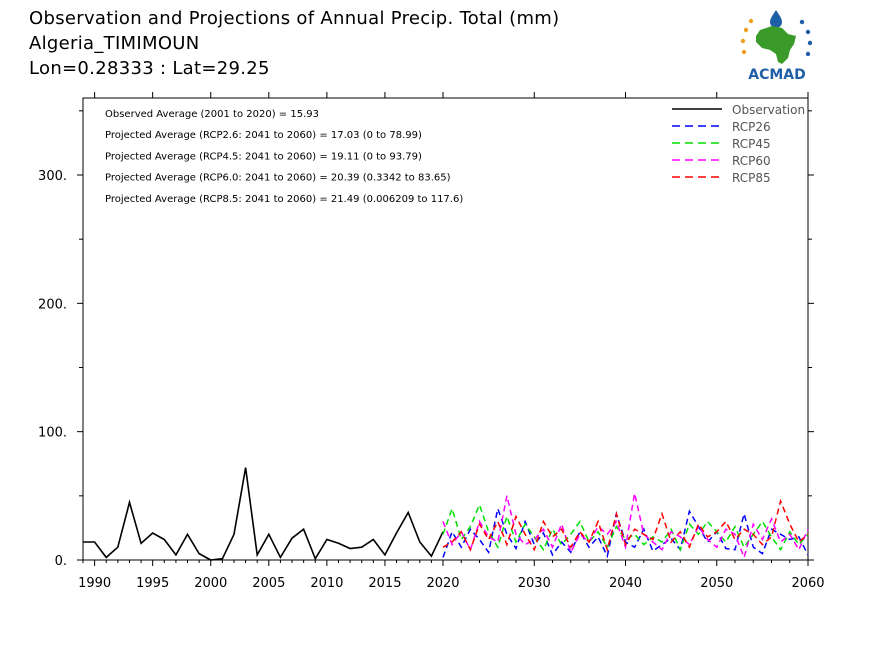 Image resolution: width=879 pixels, height=659 pixels. I want to click on y-tick-label: 0., so click(61, 561).